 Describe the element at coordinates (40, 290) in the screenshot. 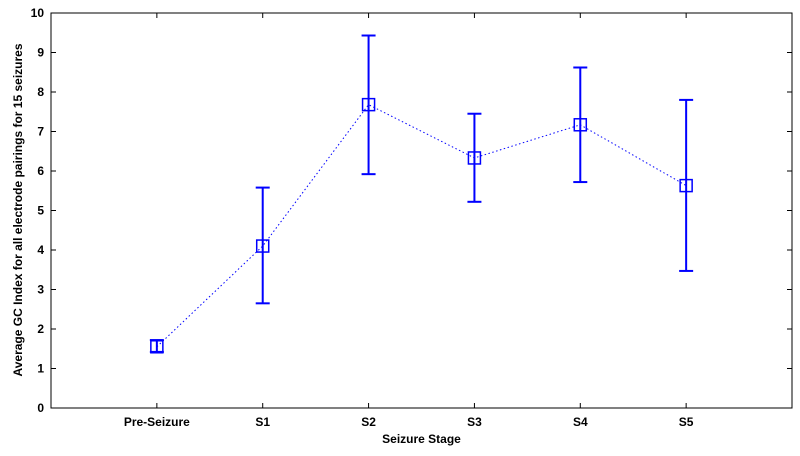

I see `y-tick-label: 3` at that location.